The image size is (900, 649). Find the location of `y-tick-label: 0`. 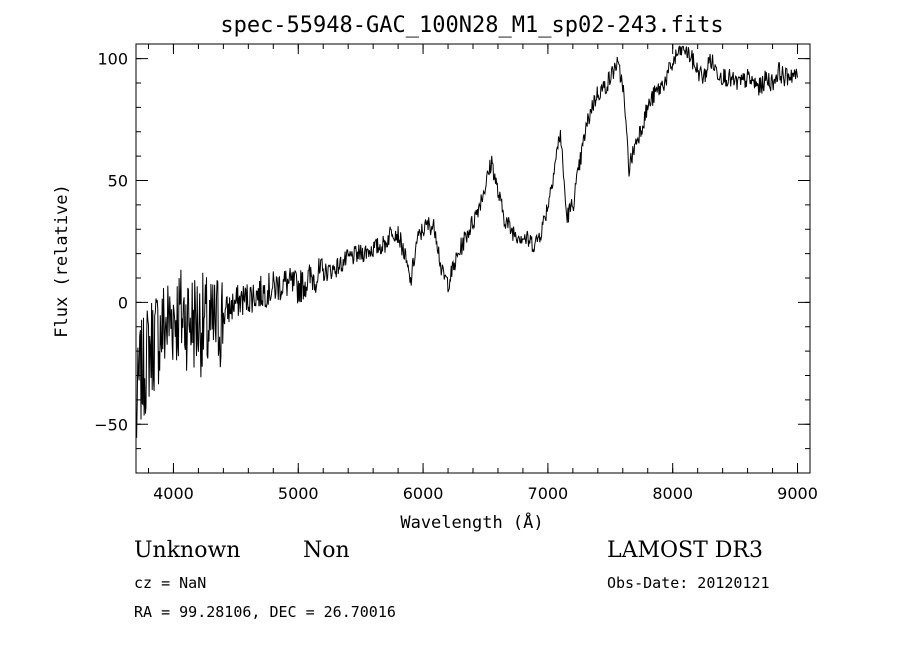

y-tick-label: 0 is located at coordinates (123, 302).